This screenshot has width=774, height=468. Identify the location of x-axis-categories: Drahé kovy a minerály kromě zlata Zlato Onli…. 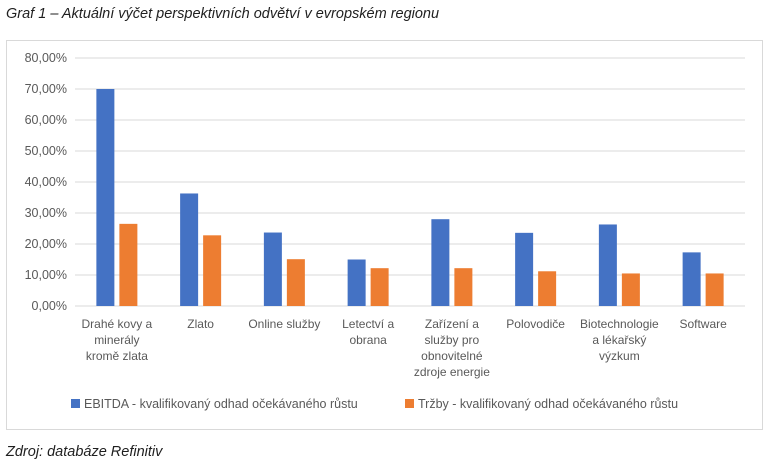
(405, 348).